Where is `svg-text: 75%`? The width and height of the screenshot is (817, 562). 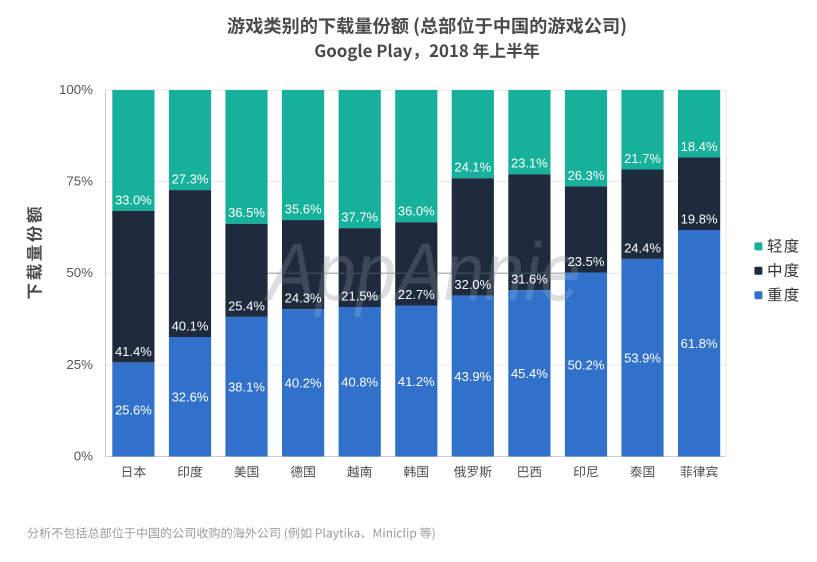
svg-text: 75% is located at coordinates (79, 181).